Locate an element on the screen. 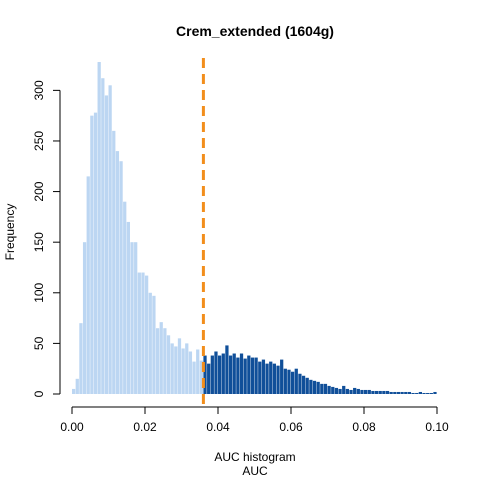  x-axis-label-unit: AUC is located at coordinates (255, 471).